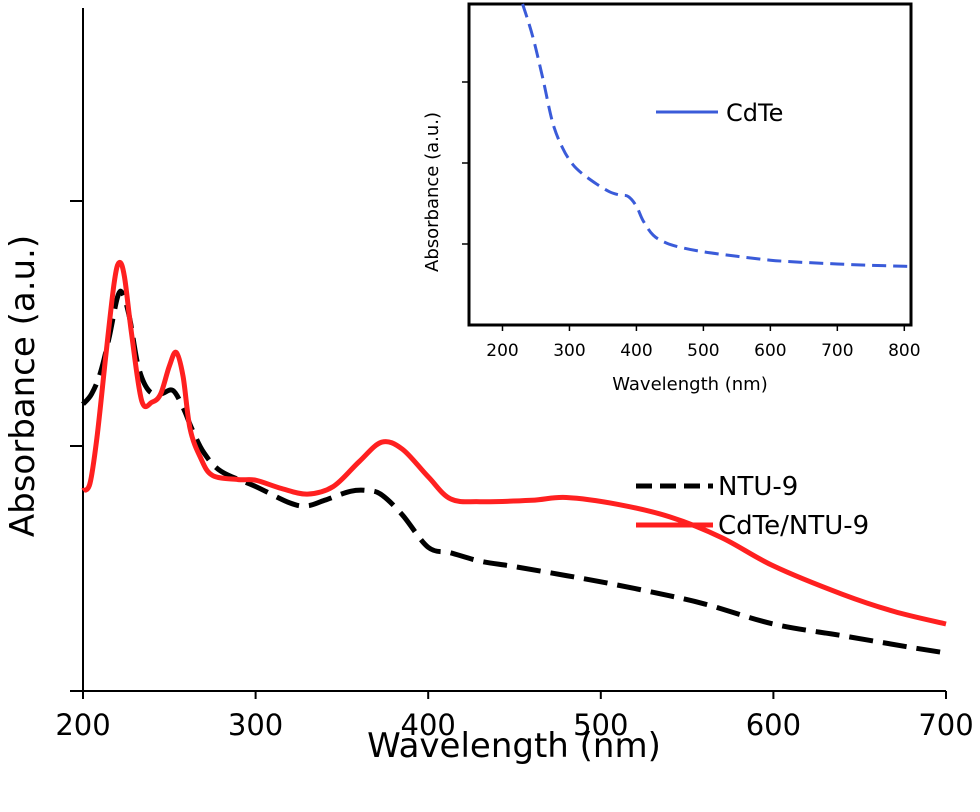 This screenshot has height=812, width=980. I want to click on inset-x-ticks: 200 300 400 500 600 700 800, so click(703, 343).